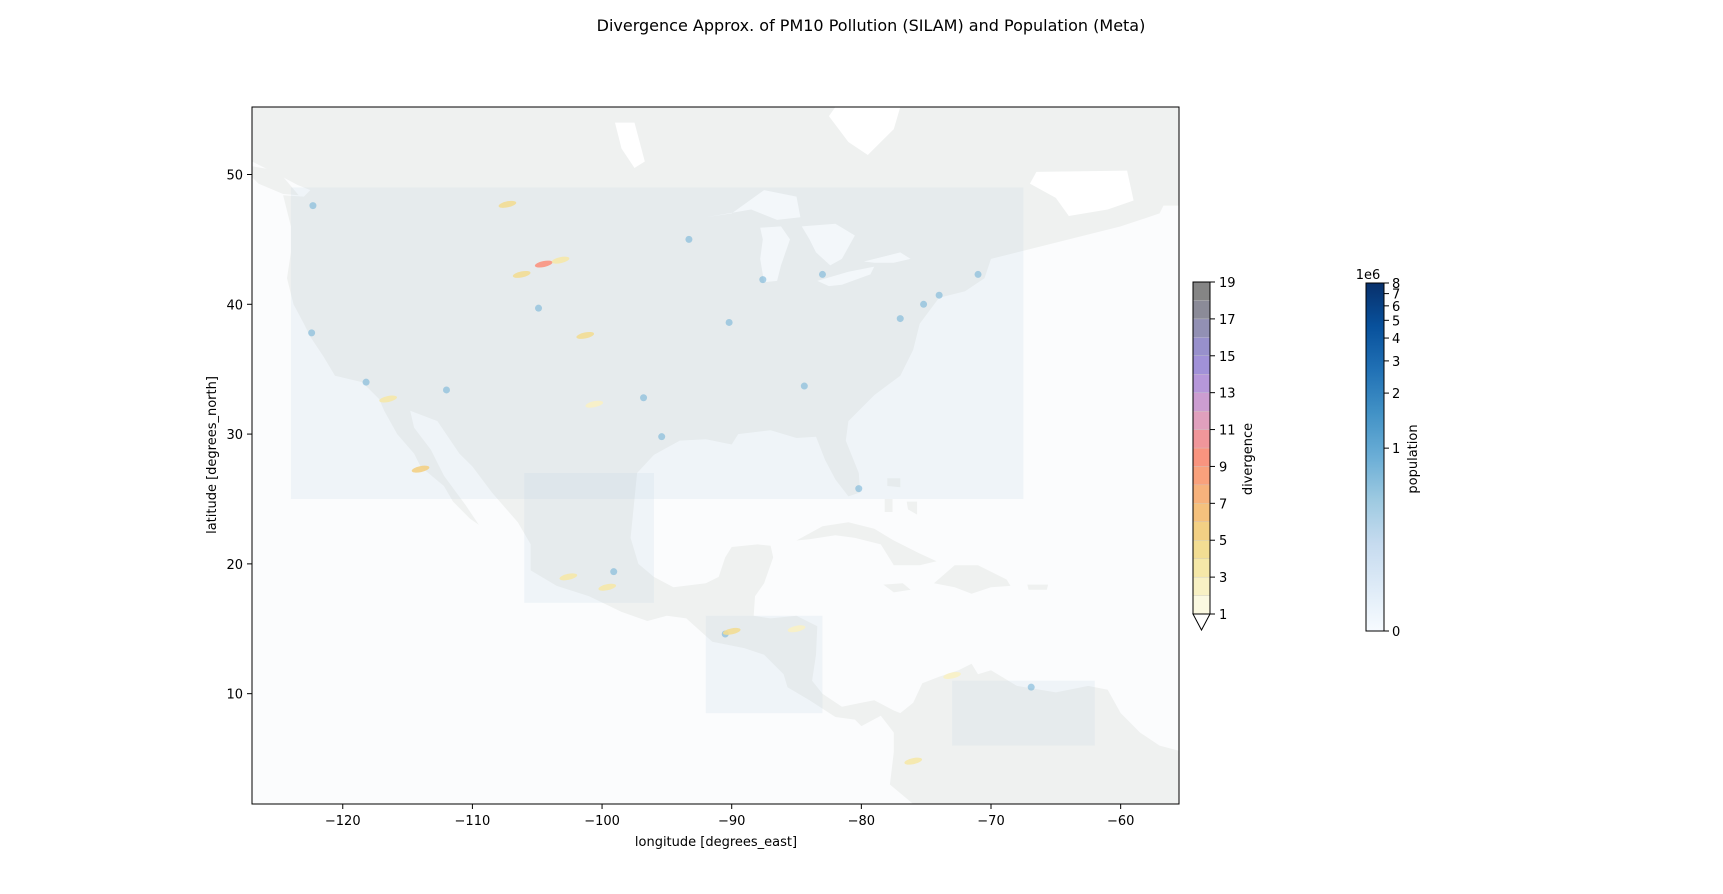 The width and height of the screenshot is (1723, 894). I want to click on population-tick-label: 6, so click(1396, 307).